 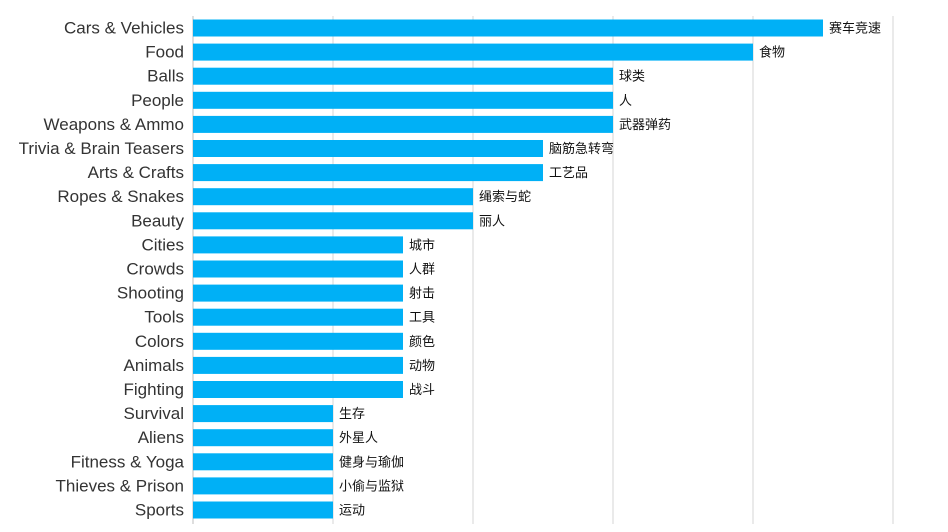 I want to click on value-label: 城市, so click(x=422, y=245).